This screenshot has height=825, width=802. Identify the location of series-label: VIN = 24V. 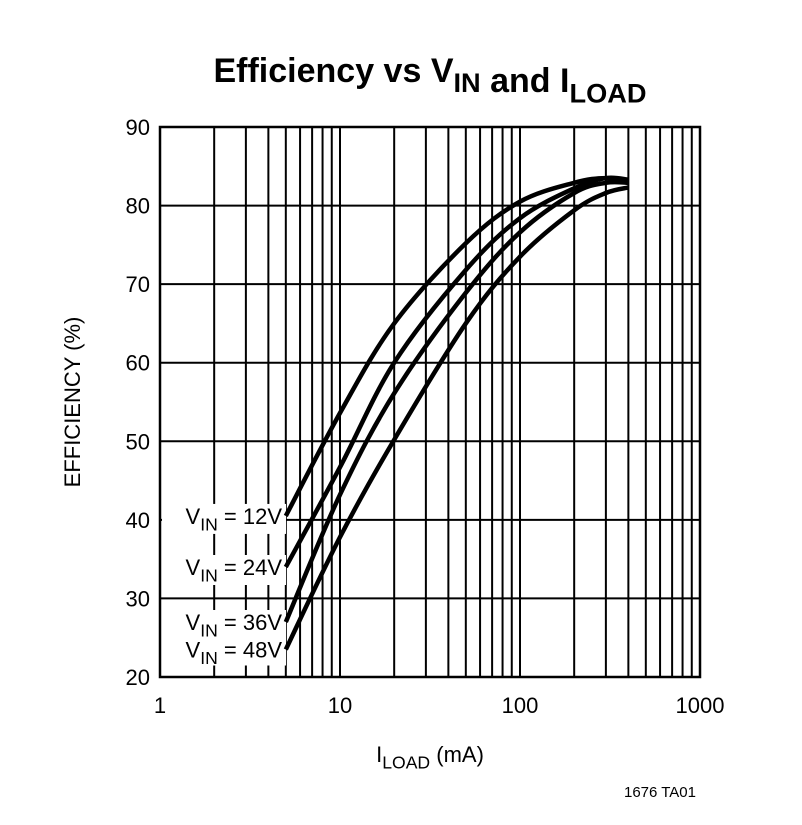
(234, 570).